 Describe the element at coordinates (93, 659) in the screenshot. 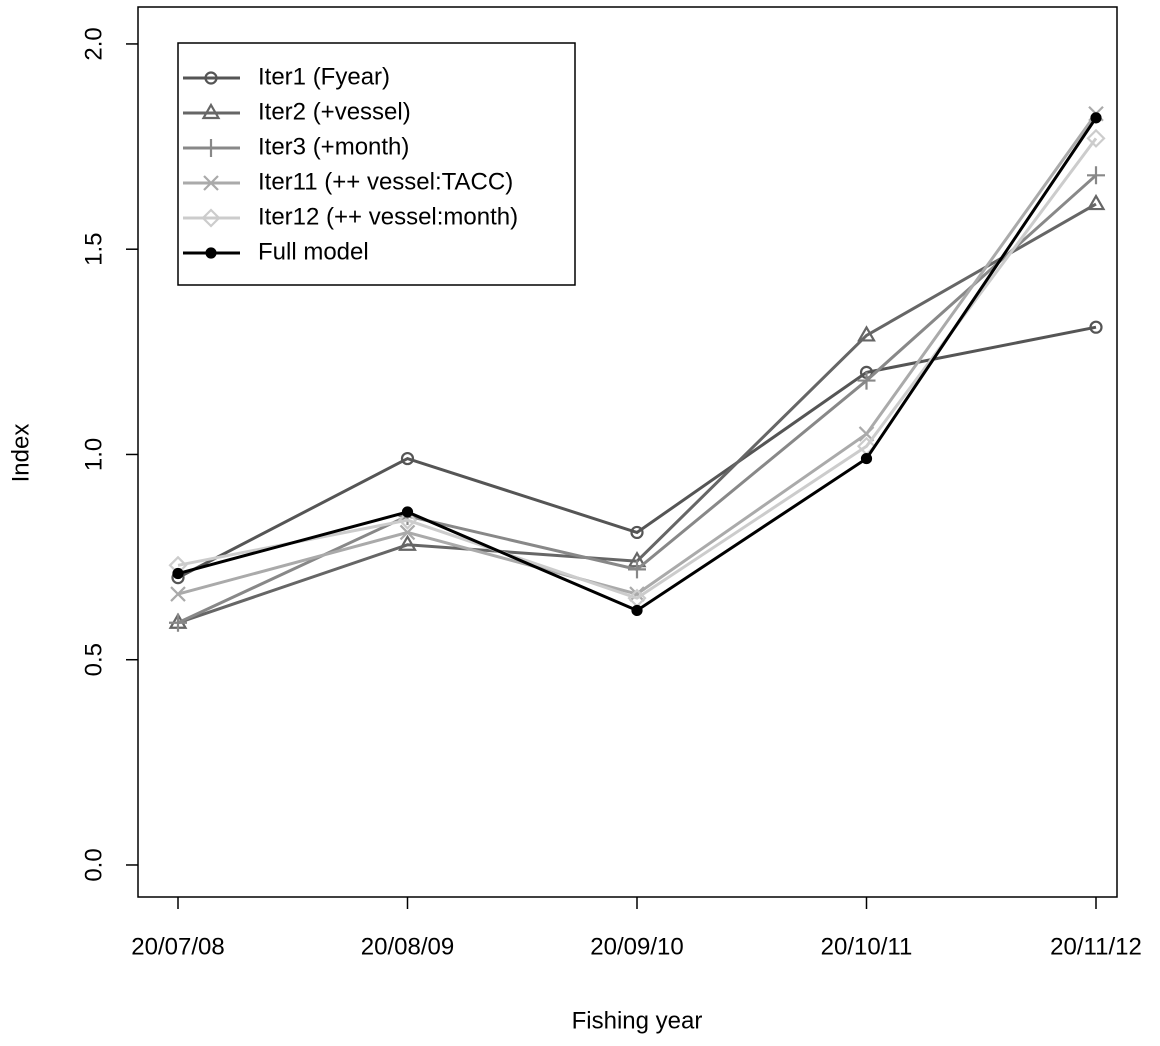

I see `y-tick-label: 0.5` at that location.